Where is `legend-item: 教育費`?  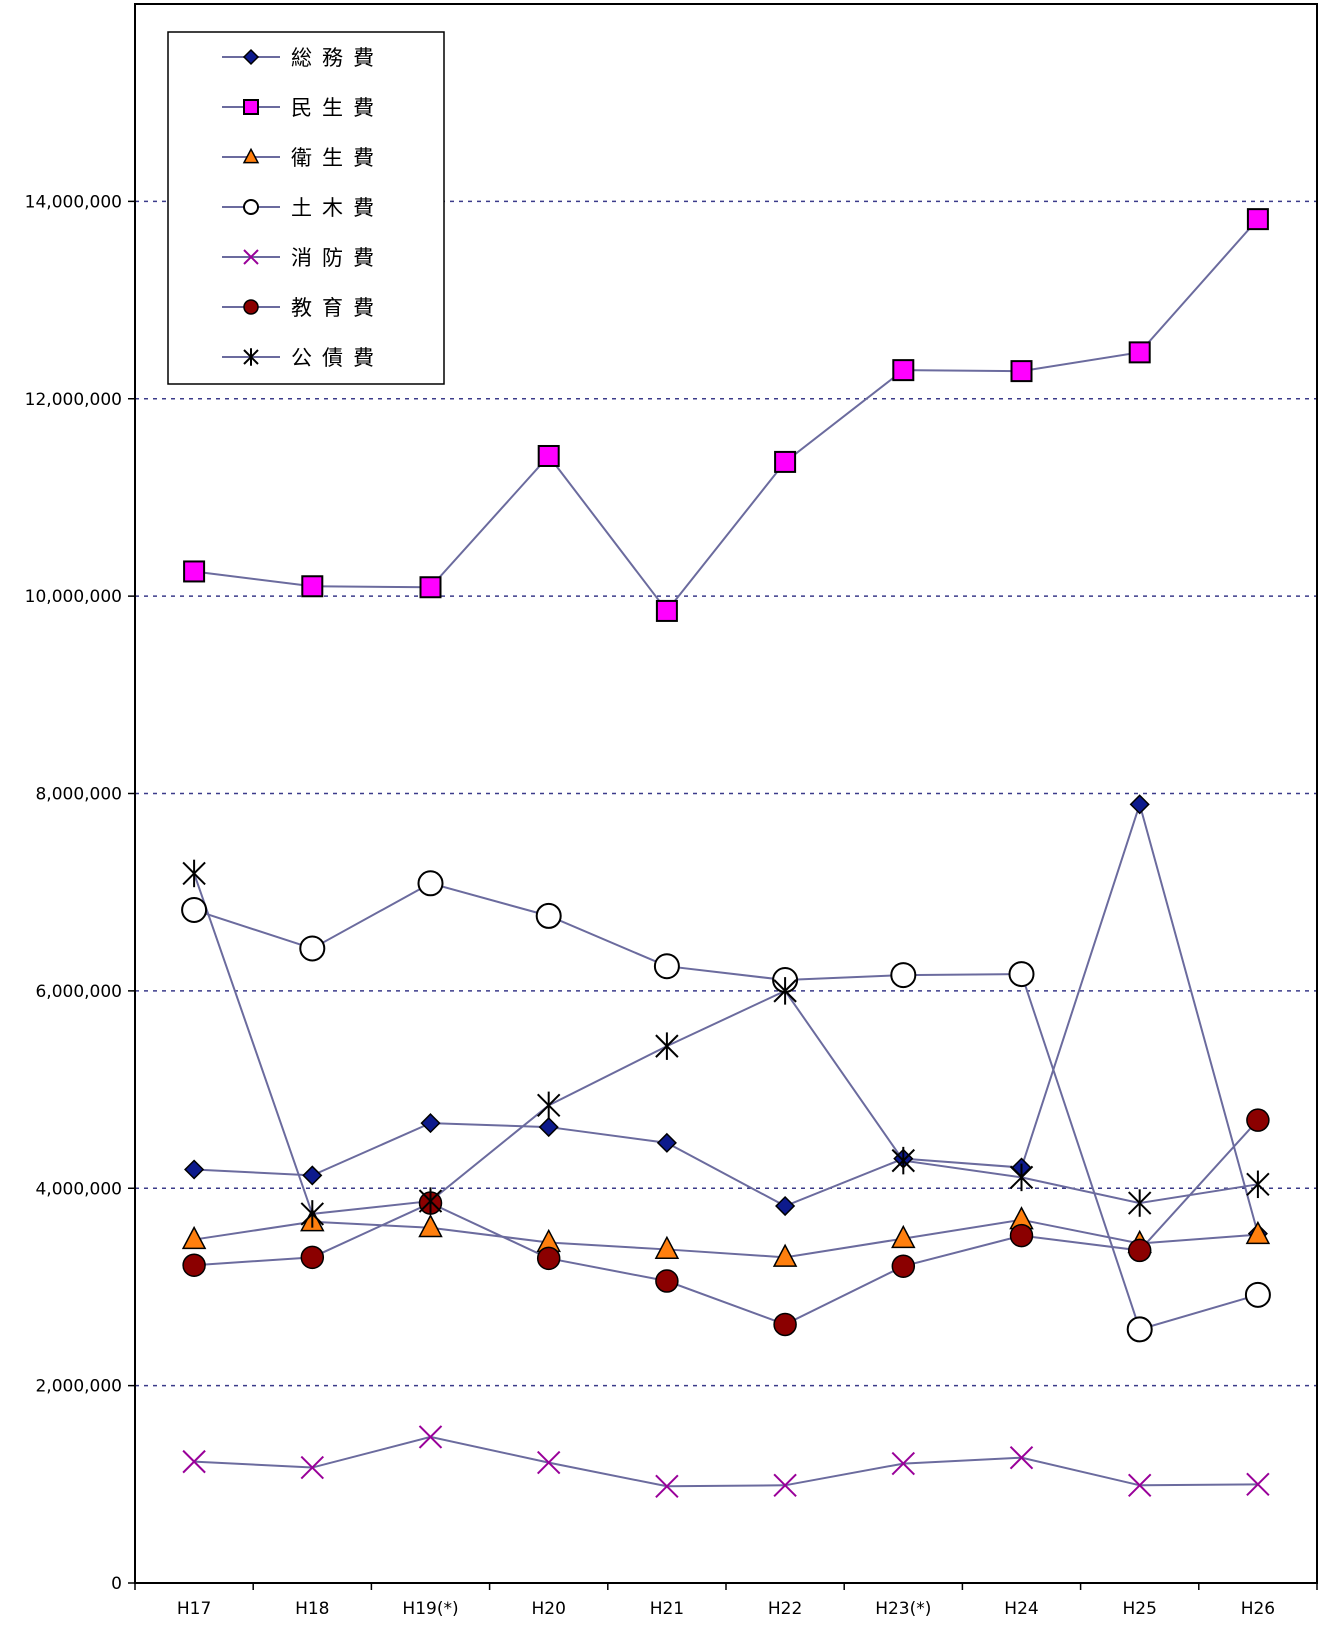 legend-item: 教育費 is located at coordinates (303, 308).